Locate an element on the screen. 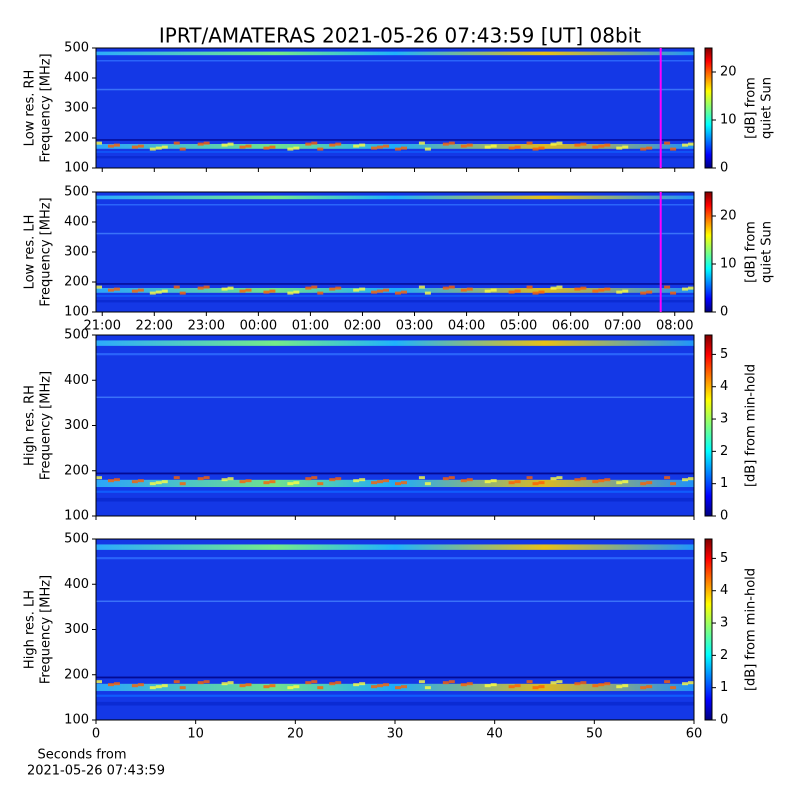  colorbar-tick-label: 1 is located at coordinates (724, 687).